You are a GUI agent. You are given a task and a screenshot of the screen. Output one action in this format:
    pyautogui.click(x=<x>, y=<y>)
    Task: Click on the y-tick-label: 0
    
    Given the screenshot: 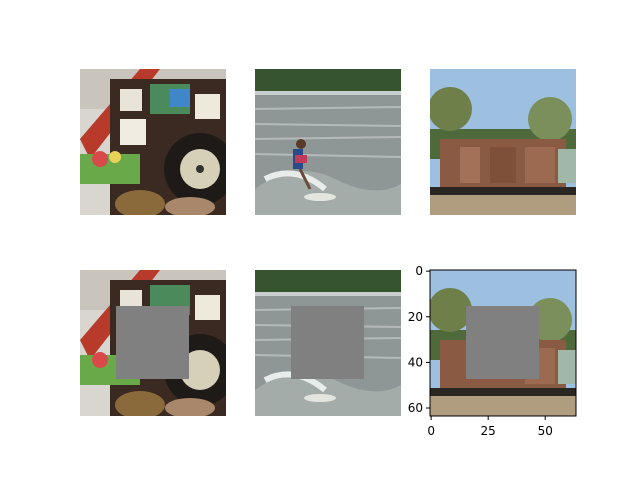 What is the action you would take?
    pyautogui.click(x=419, y=271)
    